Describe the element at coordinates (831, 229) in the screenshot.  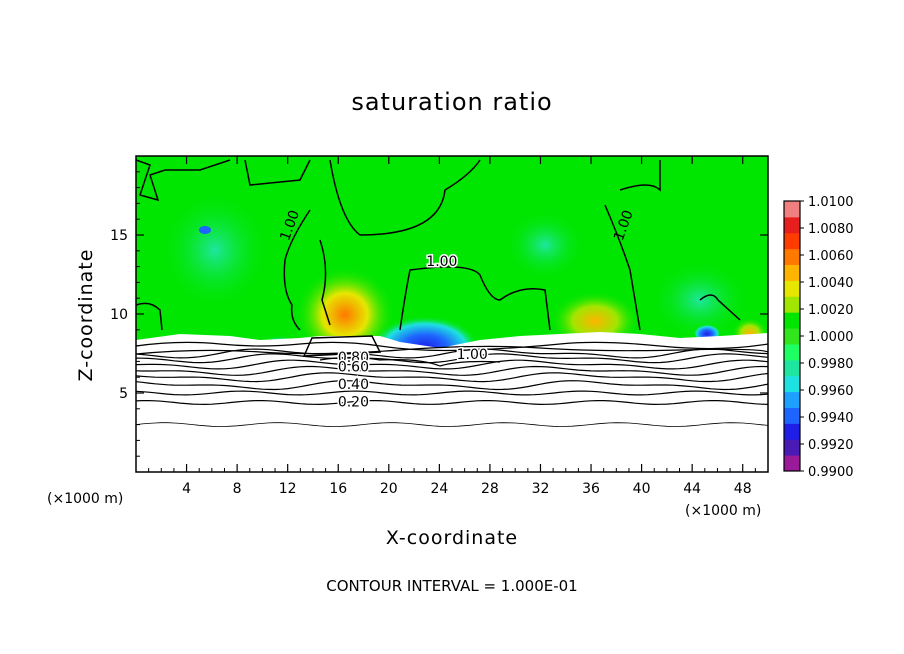
I see `colorbar-tick-label: 1.0080` at that location.